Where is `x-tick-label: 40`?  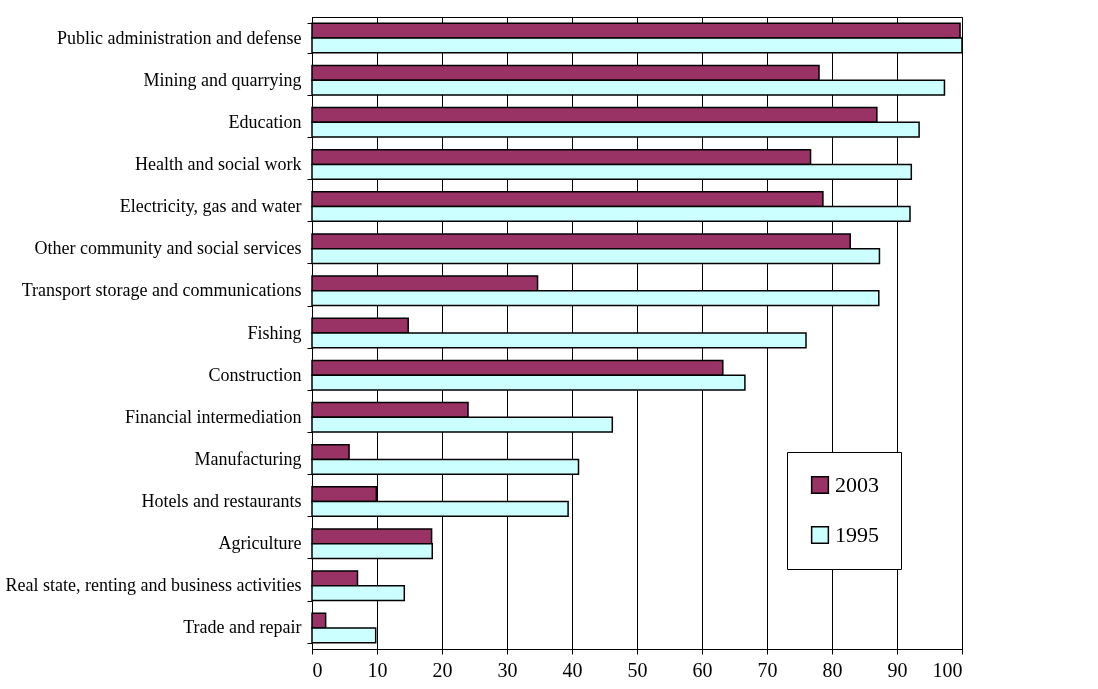 x-tick-label: 40 is located at coordinates (572, 669).